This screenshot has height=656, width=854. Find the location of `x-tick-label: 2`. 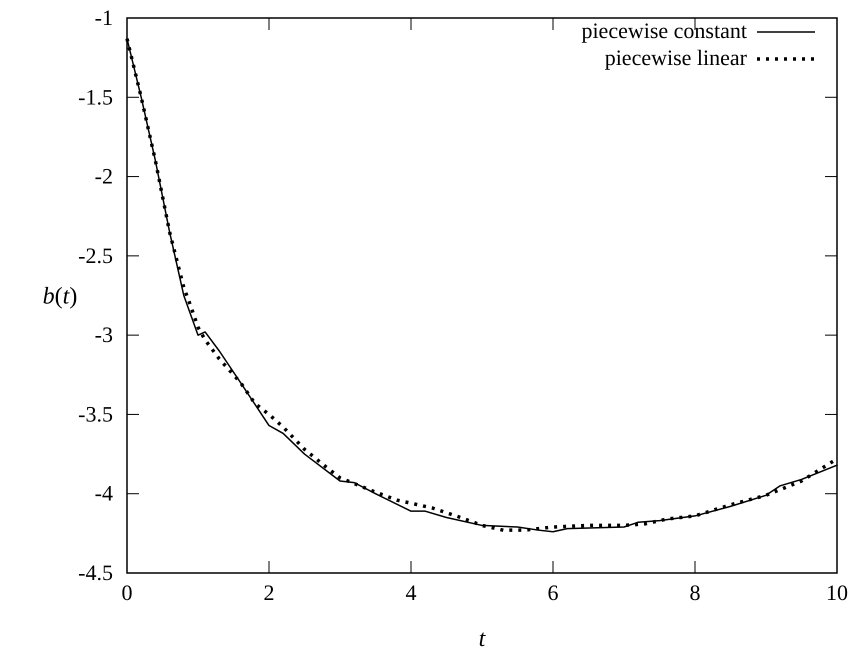

x-tick-label: 2 is located at coordinates (269, 592).